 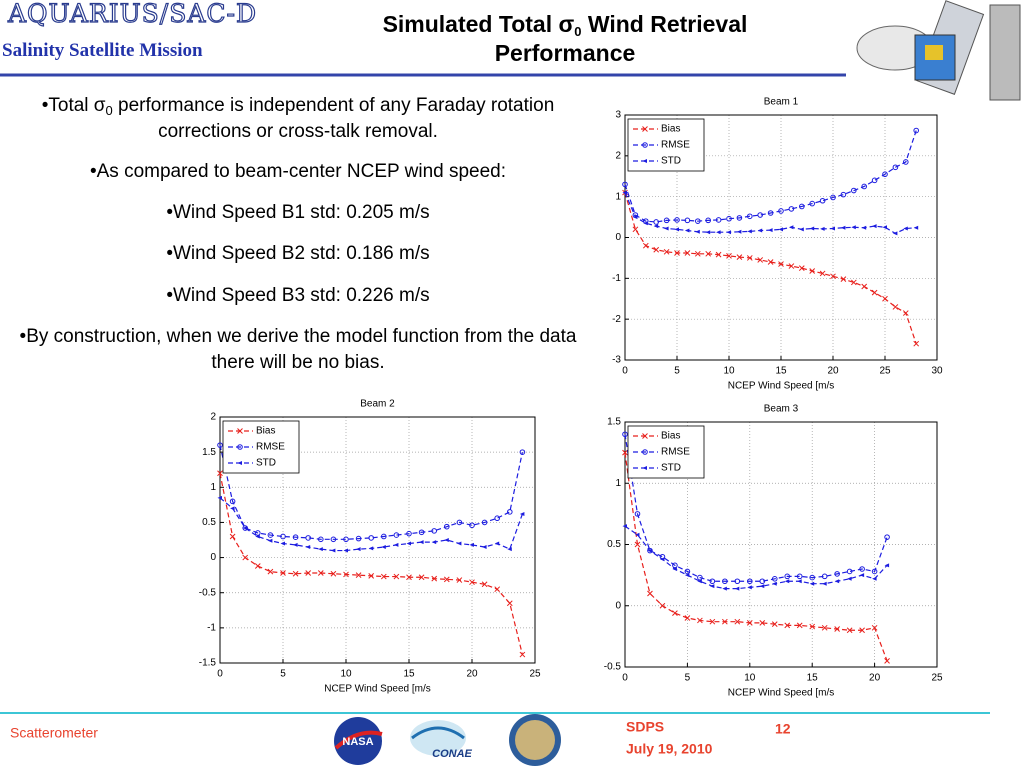 What do you see at coordinates (756, 557) in the screenshot?
I see `series-line` at bounding box center [756, 557].